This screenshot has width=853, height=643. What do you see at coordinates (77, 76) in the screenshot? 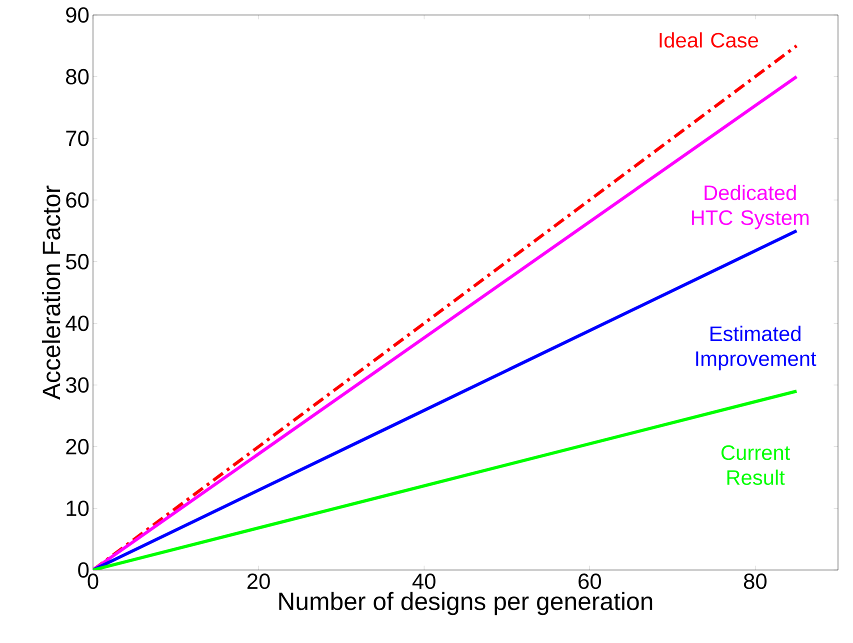
I see `y-tick-label: 80` at bounding box center [77, 76].